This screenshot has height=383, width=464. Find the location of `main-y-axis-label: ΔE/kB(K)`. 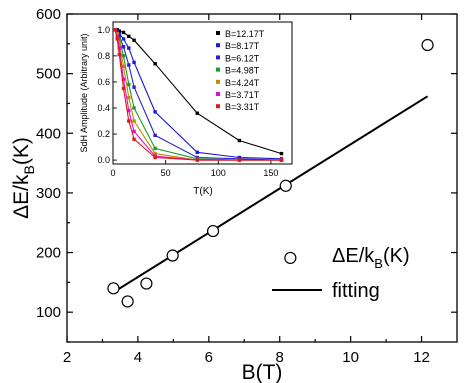

main-y-axis-label: ΔE/kB(K) is located at coordinates (23, 178).